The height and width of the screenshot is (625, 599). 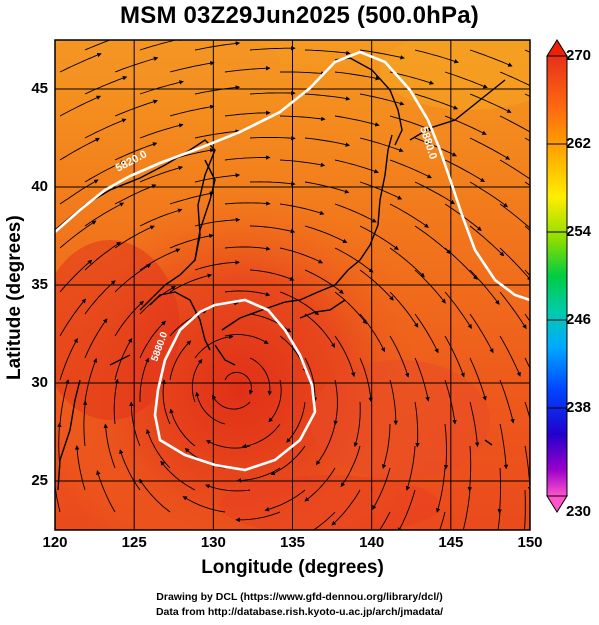 What do you see at coordinates (451, 542) in the screenshot?
I see `x-tick-label: 145` at bounding box center [451, 542].